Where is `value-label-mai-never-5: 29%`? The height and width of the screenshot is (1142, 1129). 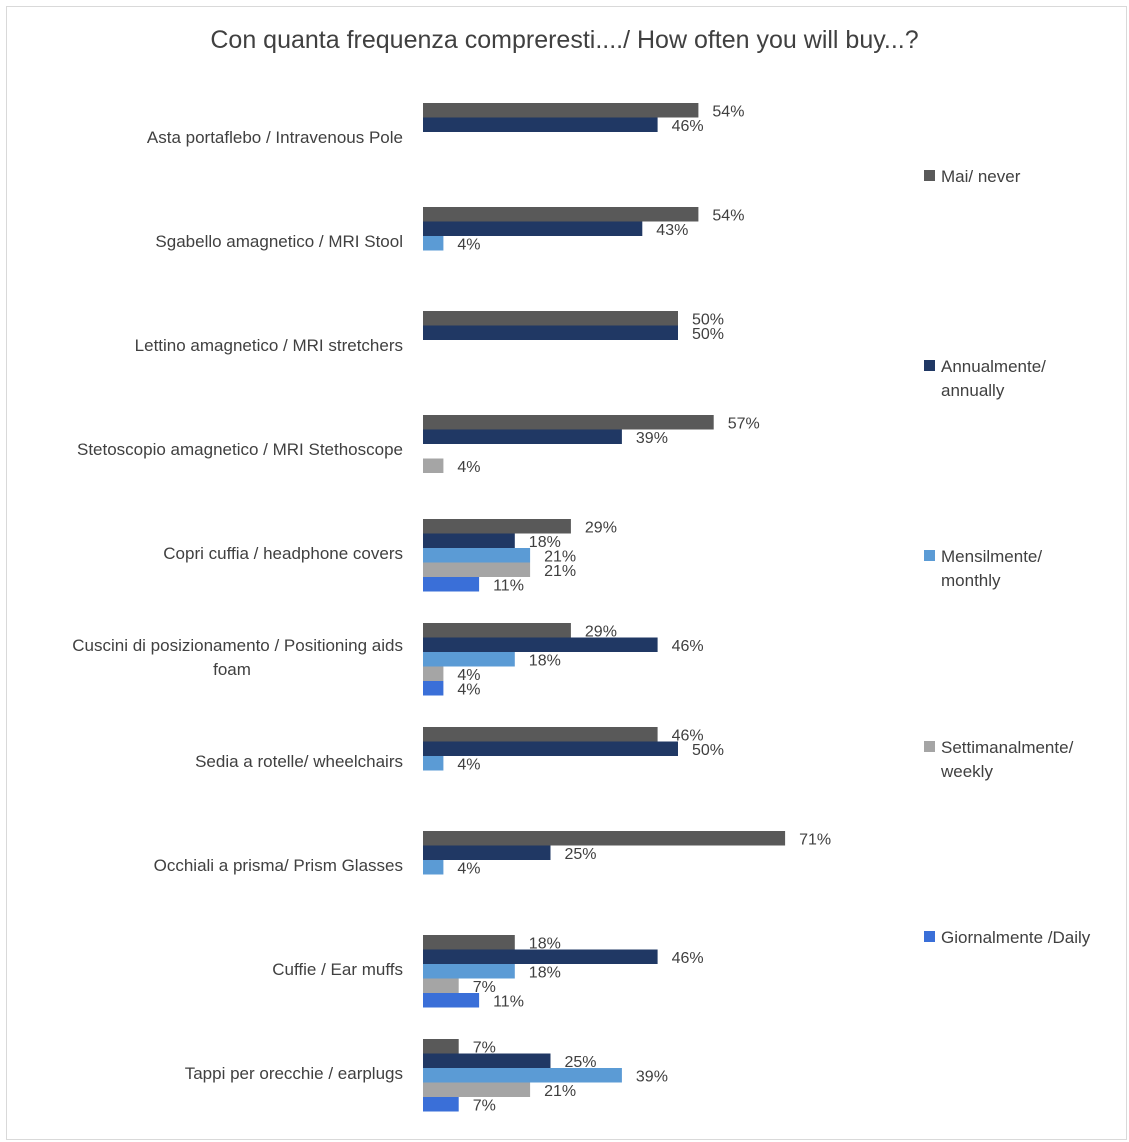 value-label-mai-never-5: 29% is located at coordinates (601, 528).